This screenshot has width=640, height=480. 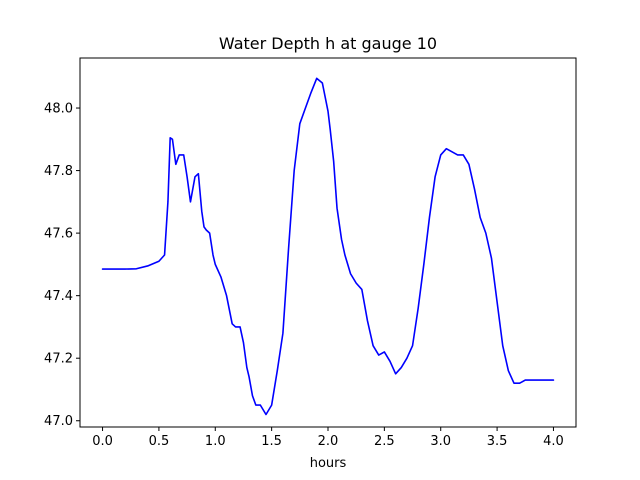 I want to click on x-tick-label: 3.0, so click(x=440, y=441).